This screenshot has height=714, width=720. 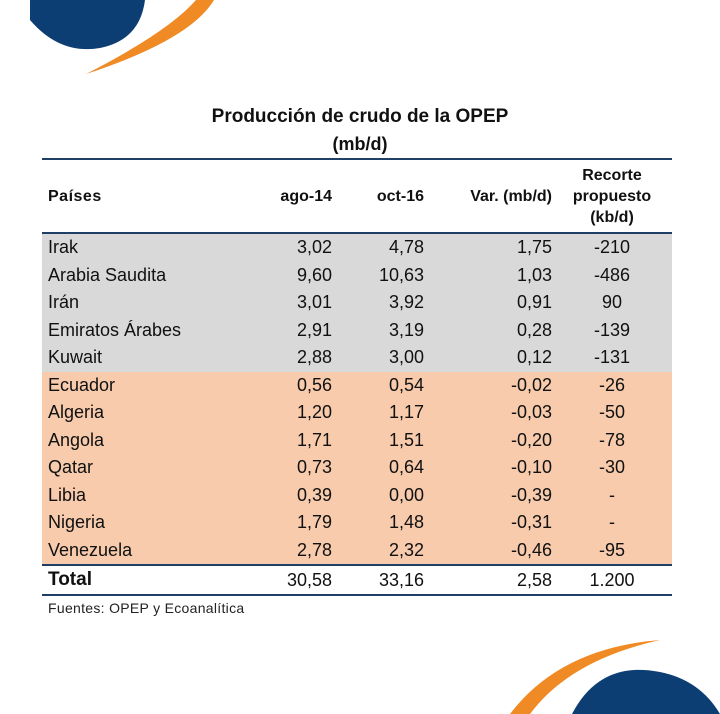 What do you see at coordinates (357, 358) in the screenshot?
I see `table-row: Kuwait 2,88 3,00 0,12 -131` at bounding box center [357, 358].